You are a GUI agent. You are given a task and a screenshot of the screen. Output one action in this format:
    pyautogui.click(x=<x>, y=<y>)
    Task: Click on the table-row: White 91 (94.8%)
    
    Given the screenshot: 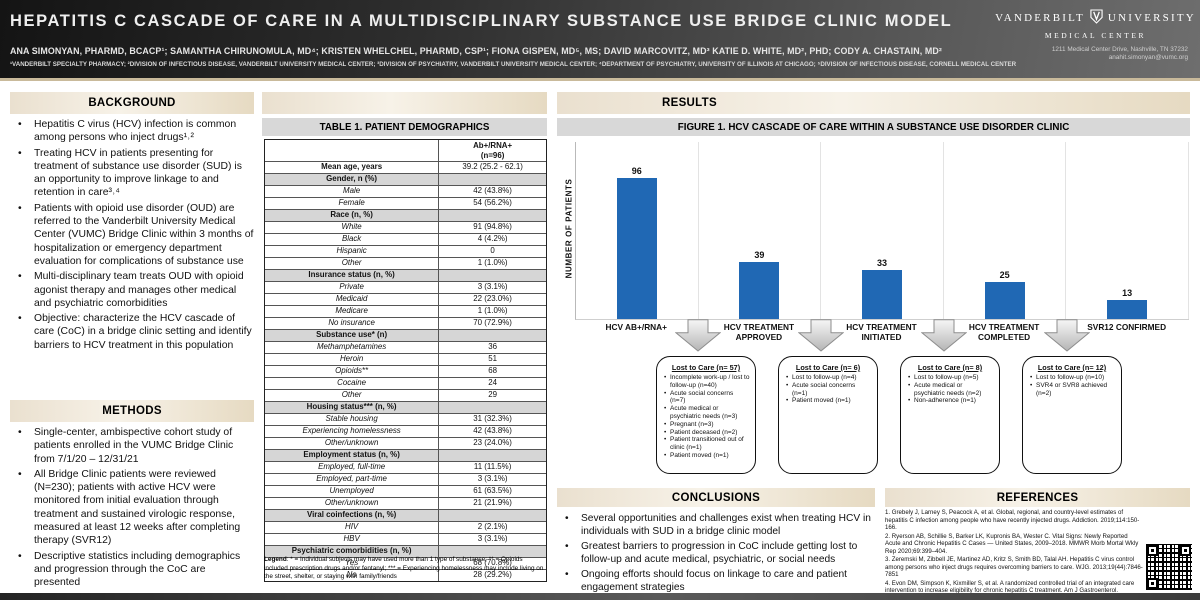 What is the action you would take?
    pyautogui.click(x=405, y=228)
    